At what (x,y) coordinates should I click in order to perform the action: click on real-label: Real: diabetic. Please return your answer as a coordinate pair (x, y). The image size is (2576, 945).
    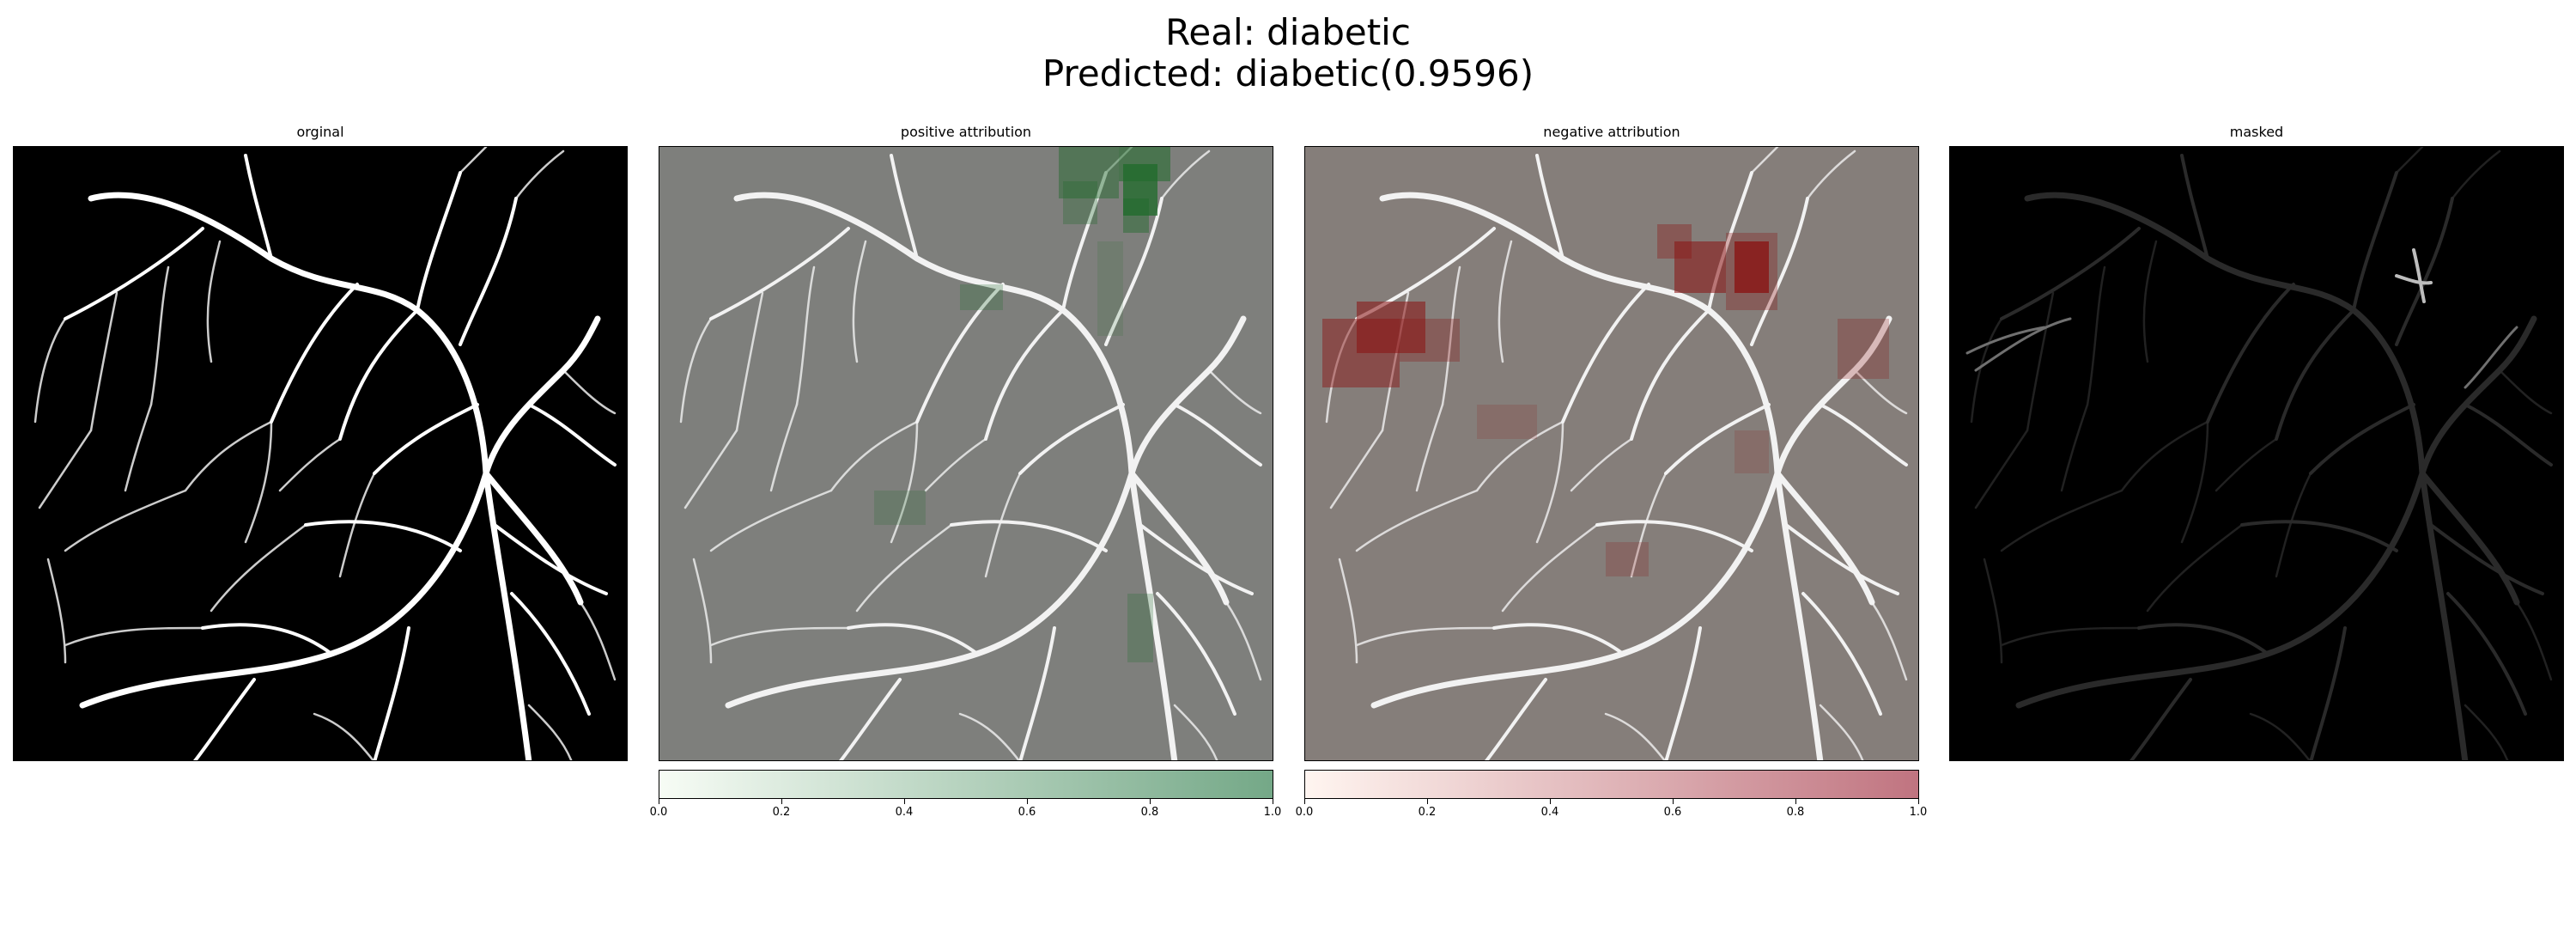
    Looking at the image, I should click on (1288, 32).